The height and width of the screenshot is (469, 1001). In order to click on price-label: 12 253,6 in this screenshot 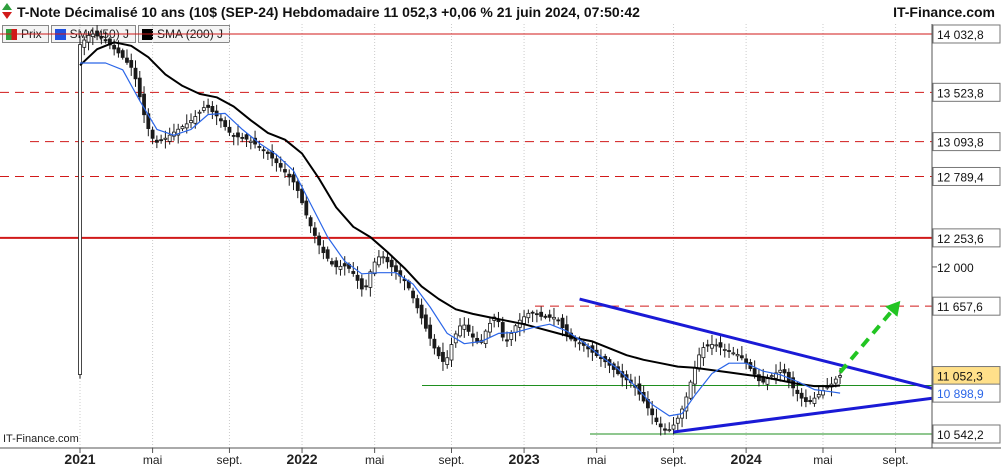, I will do `click(960, 239)`.